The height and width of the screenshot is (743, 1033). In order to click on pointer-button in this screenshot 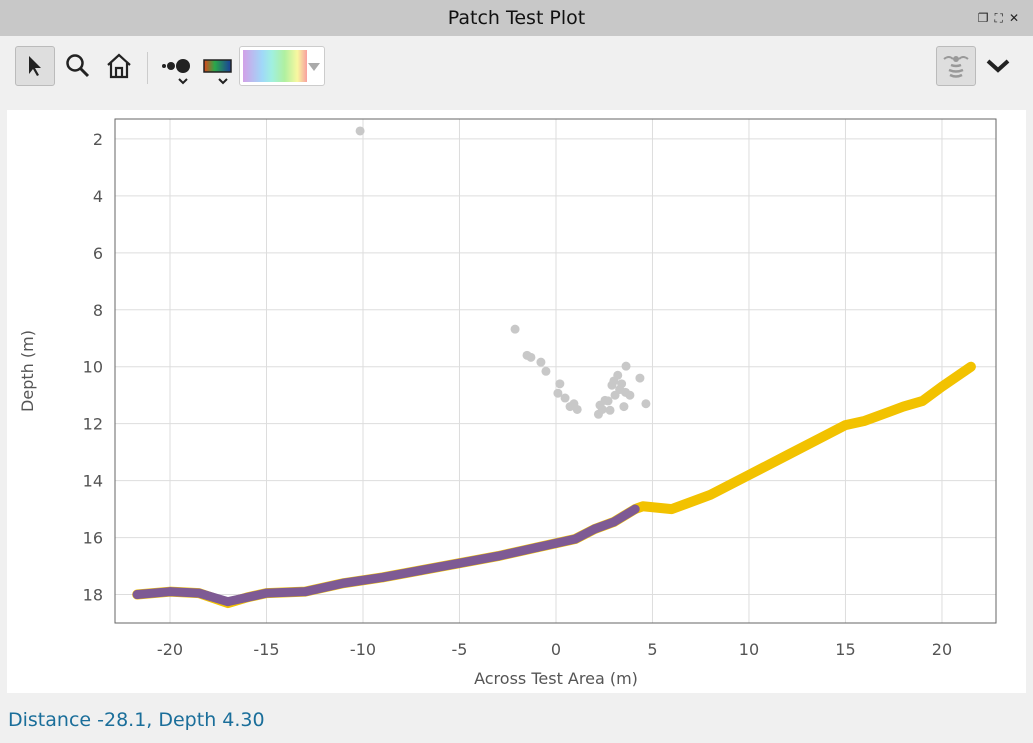, I will do `click(35, 66)`.